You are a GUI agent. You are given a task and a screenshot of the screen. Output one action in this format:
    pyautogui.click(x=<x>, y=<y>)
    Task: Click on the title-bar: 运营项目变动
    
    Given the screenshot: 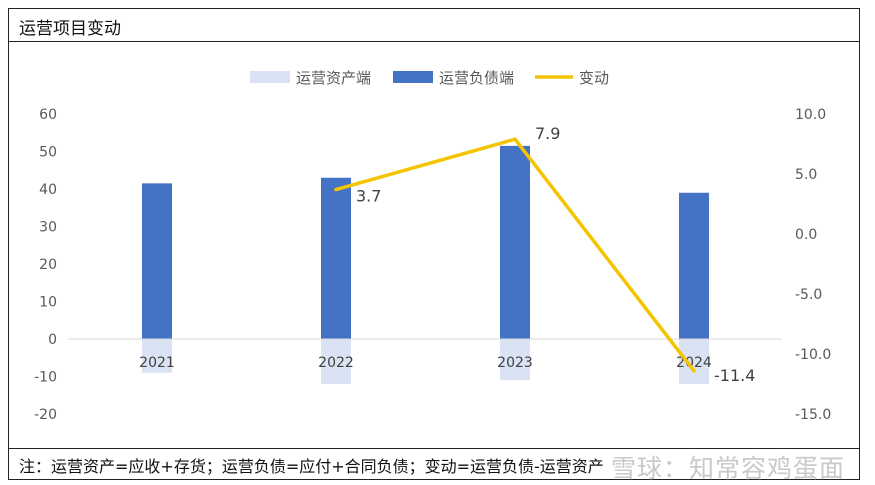 What is the action you would take?
    pyautogui.click(x=434, y=25)
    